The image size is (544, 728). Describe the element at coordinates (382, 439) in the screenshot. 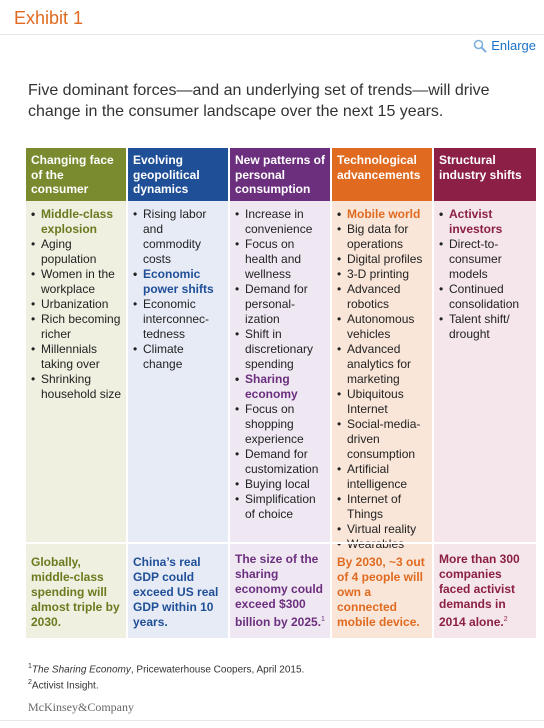

I see `trend-item: Social-media-driven consumption` at that location.